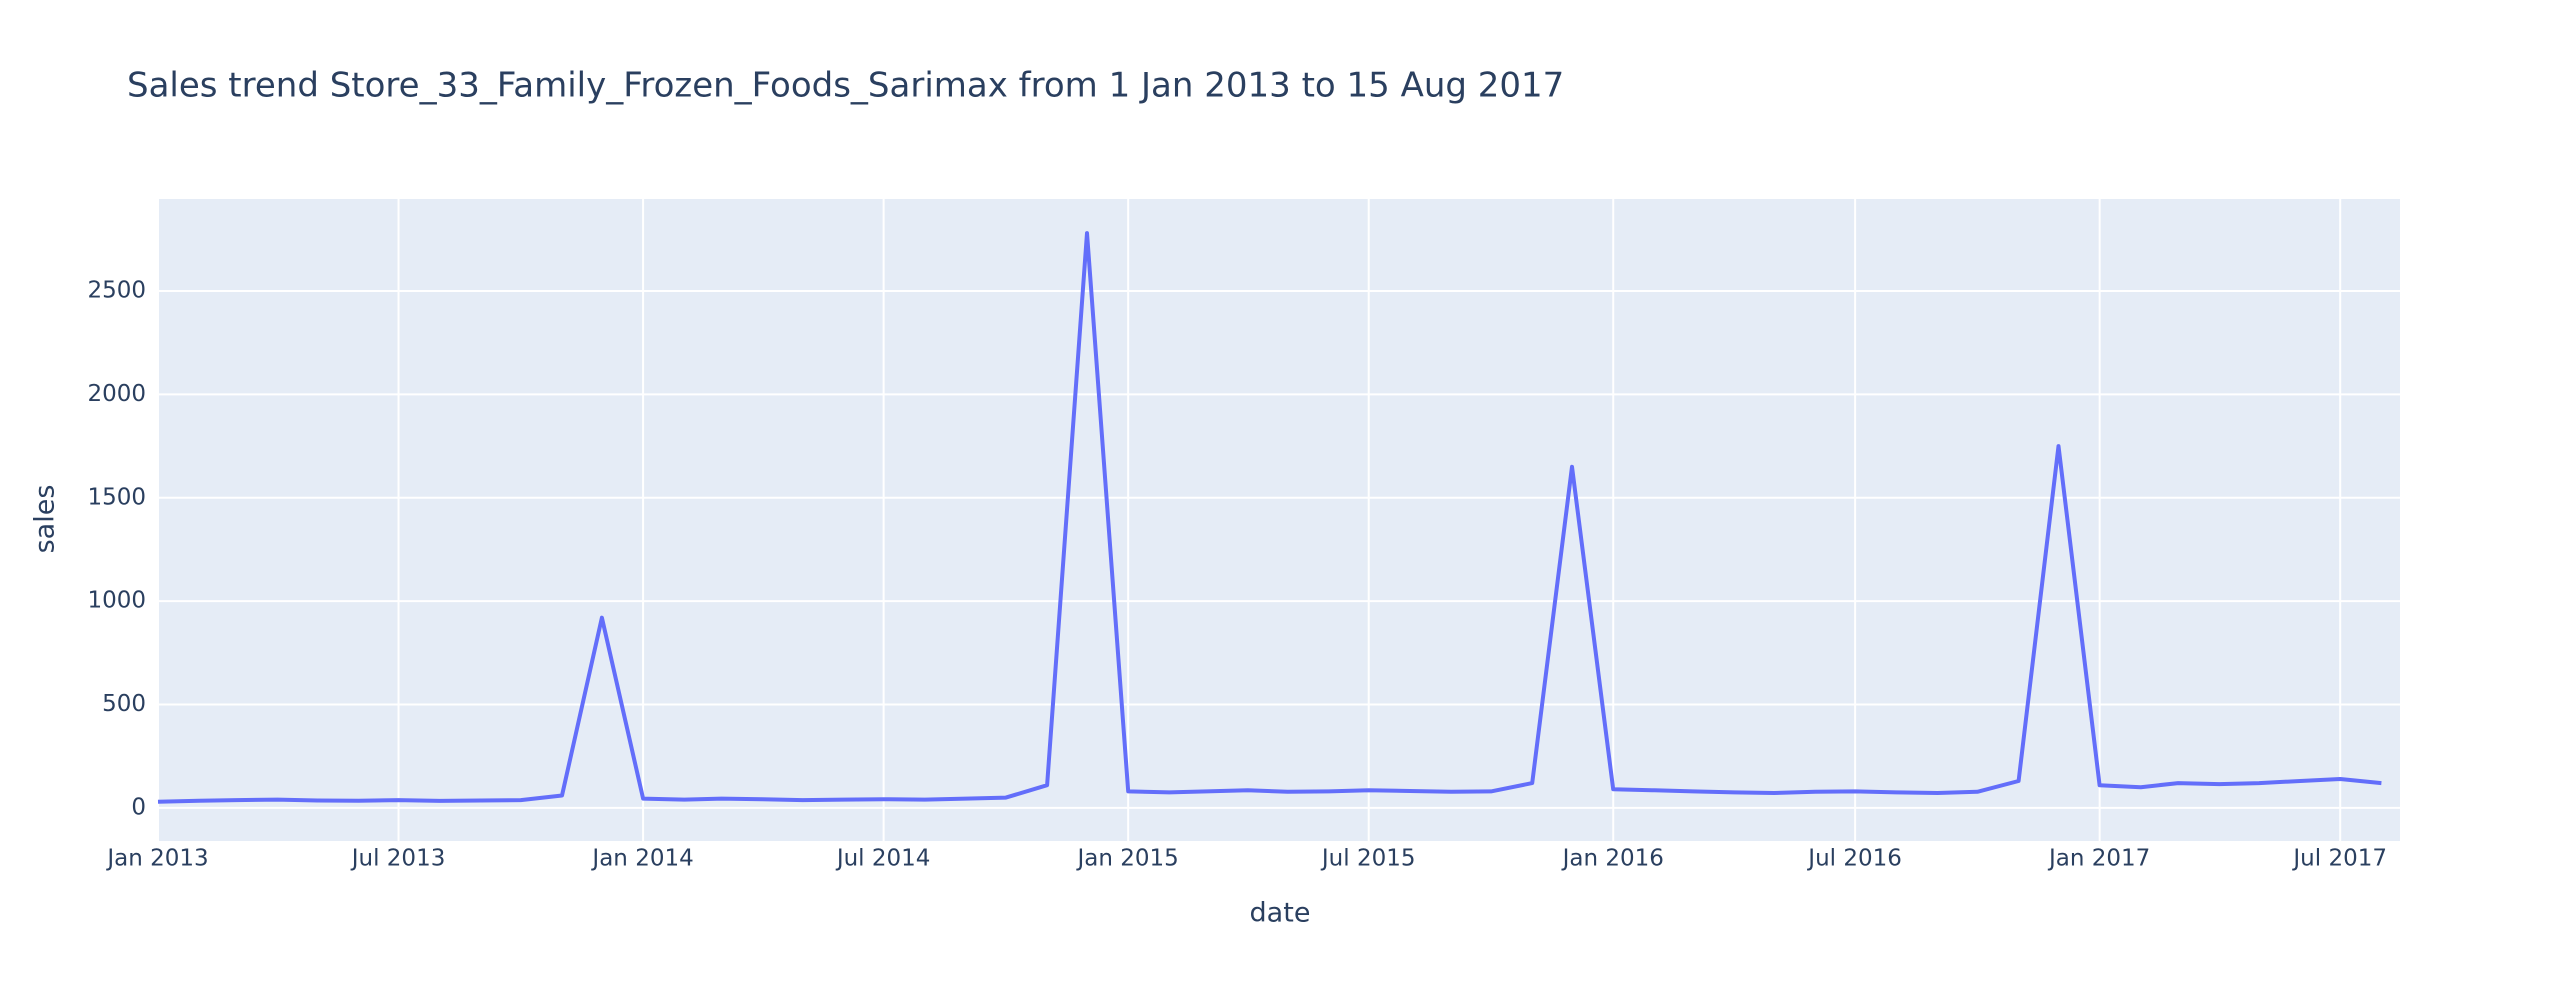  Describe the element at coordinates (138, 807) in the screenshot. I see `y-tick-label: 0` at that location.